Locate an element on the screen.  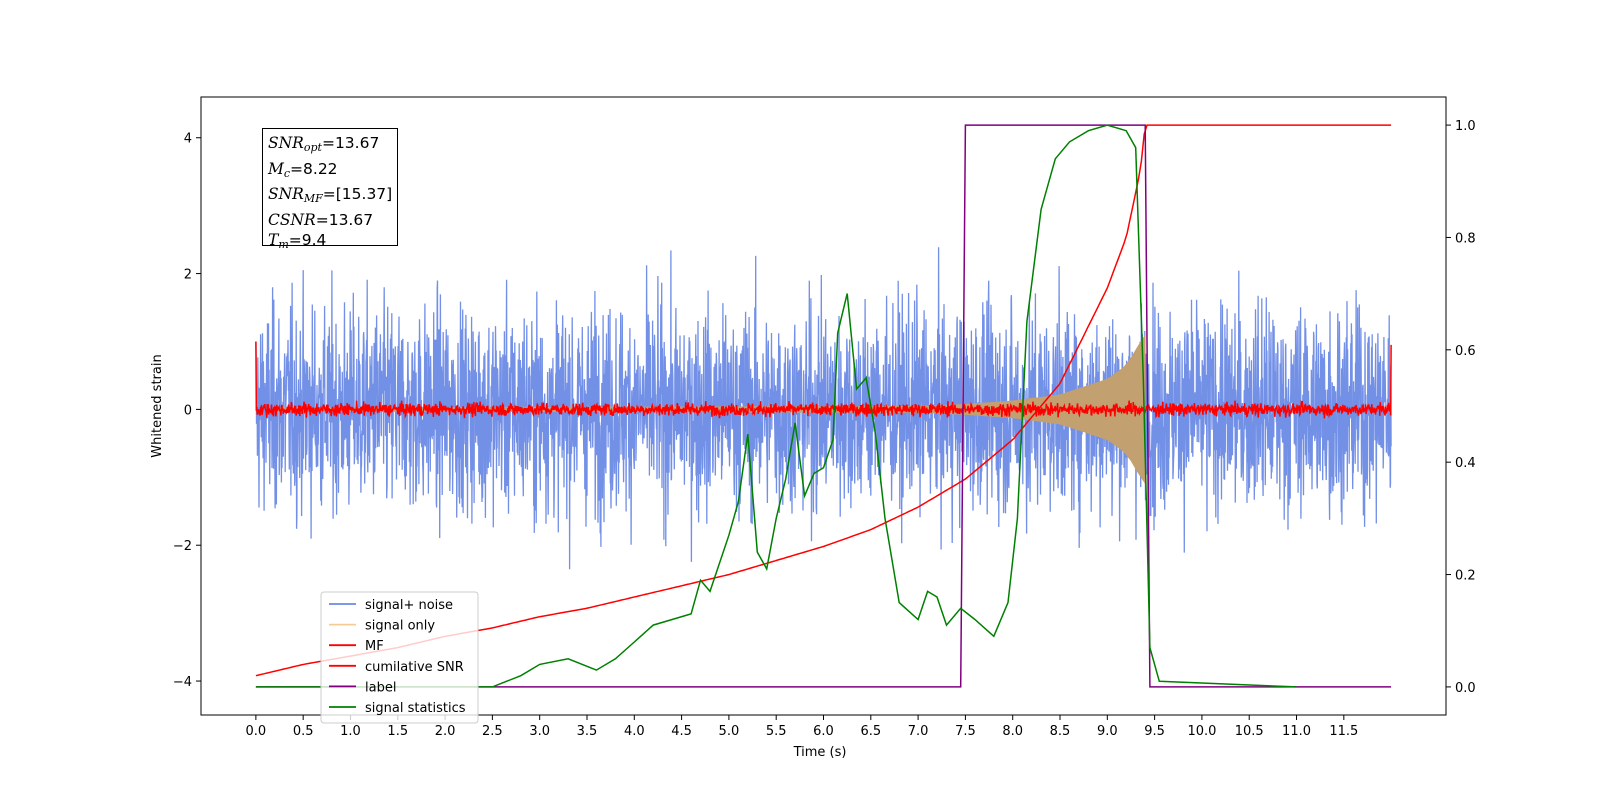
x-tick-label: 10.5 is located at coordinates (1249, 731).